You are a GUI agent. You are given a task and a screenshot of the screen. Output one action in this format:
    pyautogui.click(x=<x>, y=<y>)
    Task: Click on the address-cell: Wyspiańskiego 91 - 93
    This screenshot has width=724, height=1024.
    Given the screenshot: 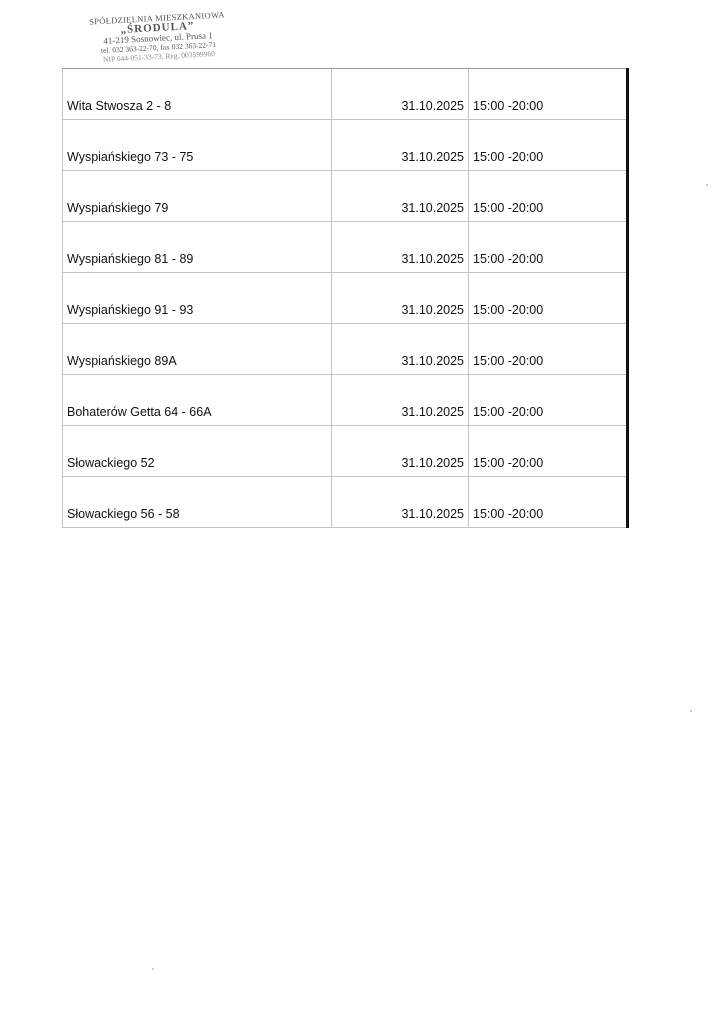 What is the action you would take?
    pyautogui.click(x=197, y=298)
    